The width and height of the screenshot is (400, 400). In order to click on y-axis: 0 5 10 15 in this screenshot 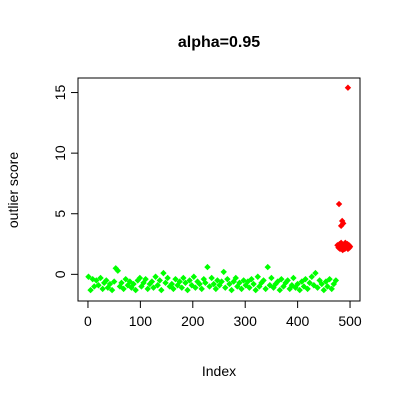, I will do `click(65, 182)`.